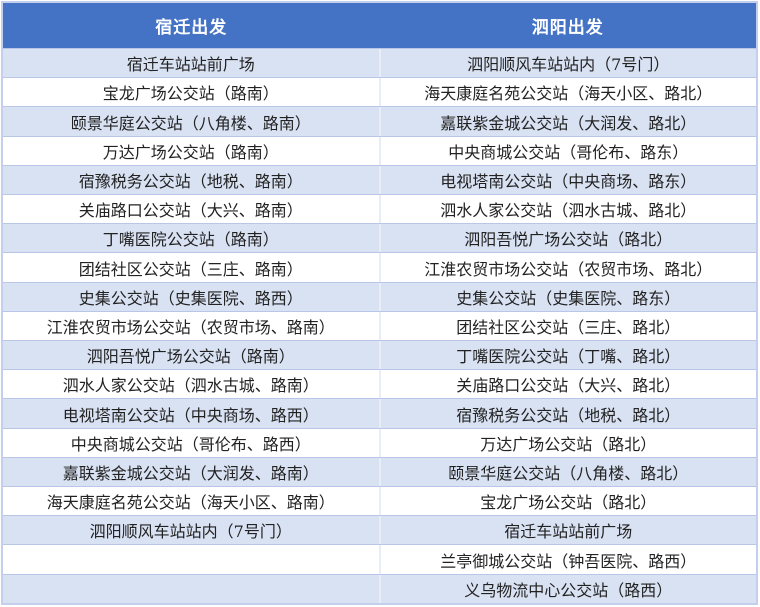  I want to click on table-row: 嘉联紫金城公交站（大润发、路南） 颐景华庭公交站（八角楼、路北）, so click(380, 471).